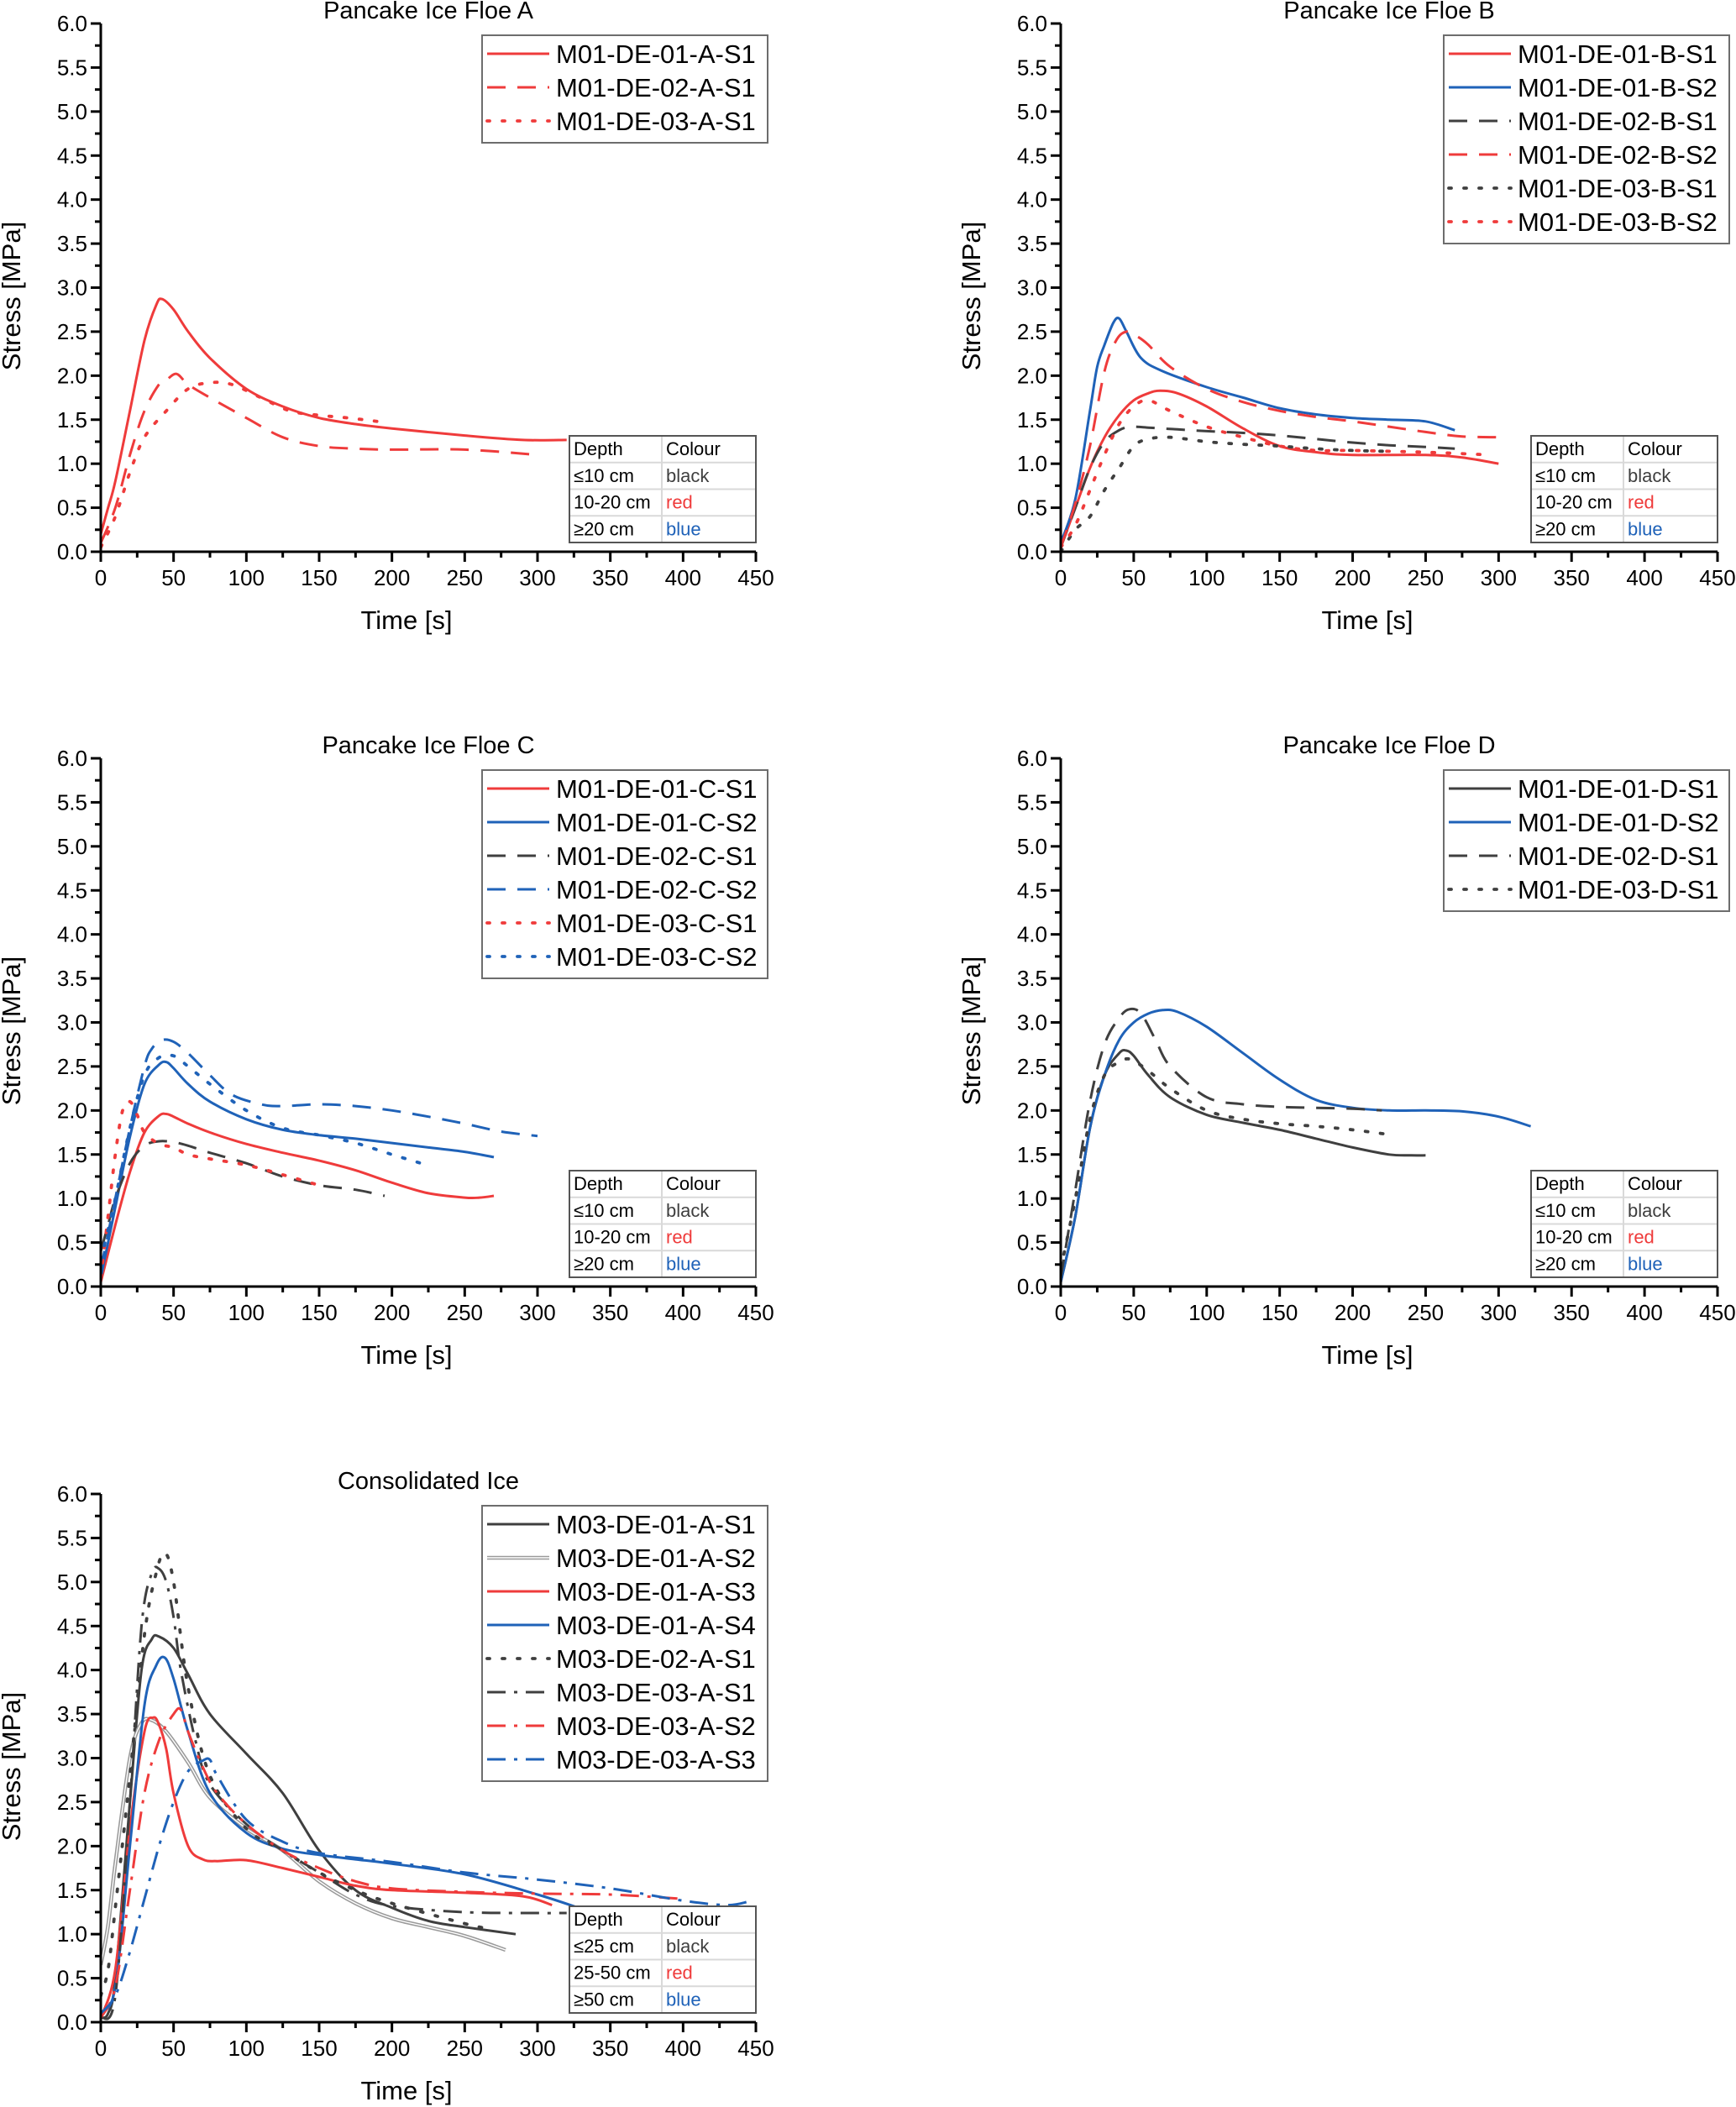 The height and width of the screenshot is (2107, 1736). Describe the element at coordinates (656, 822) in the screenshot. I see `legend-label: M01-DE-01-C-S2` at that location.